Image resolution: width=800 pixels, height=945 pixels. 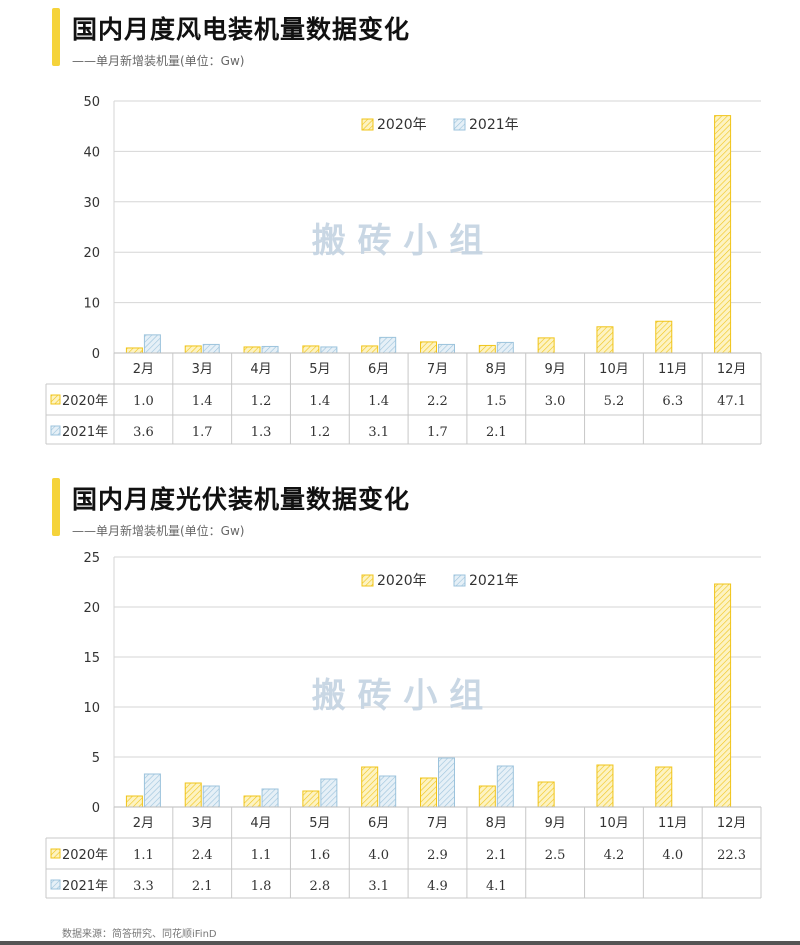 What do you see at coordinates (319, 823) in the screenshot?
I see `x-tick-label: 5月` at bounding box center [319, 823].